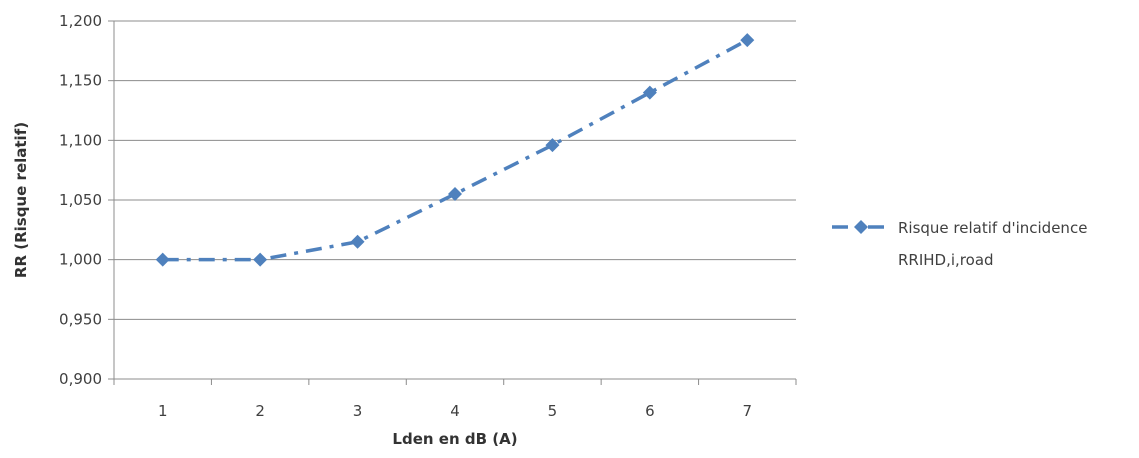 This screenshot has height=458, width=1139. Describe the element at coordinates (992, 228) in the screenshot. I see `legend-label-line-1: Risque relatif d'incidence` at that location.